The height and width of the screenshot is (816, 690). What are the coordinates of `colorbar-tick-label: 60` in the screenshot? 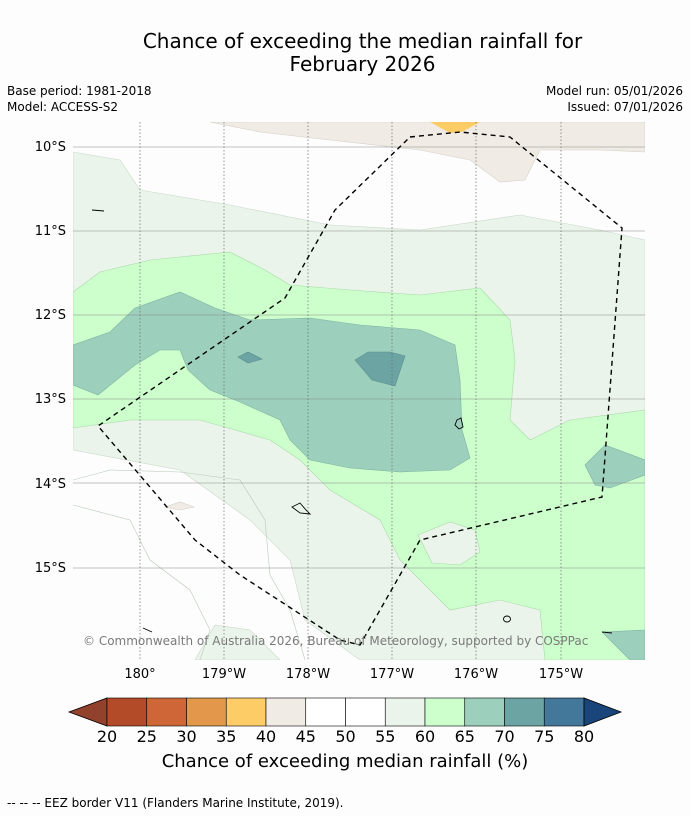 It's located at (425, 736).